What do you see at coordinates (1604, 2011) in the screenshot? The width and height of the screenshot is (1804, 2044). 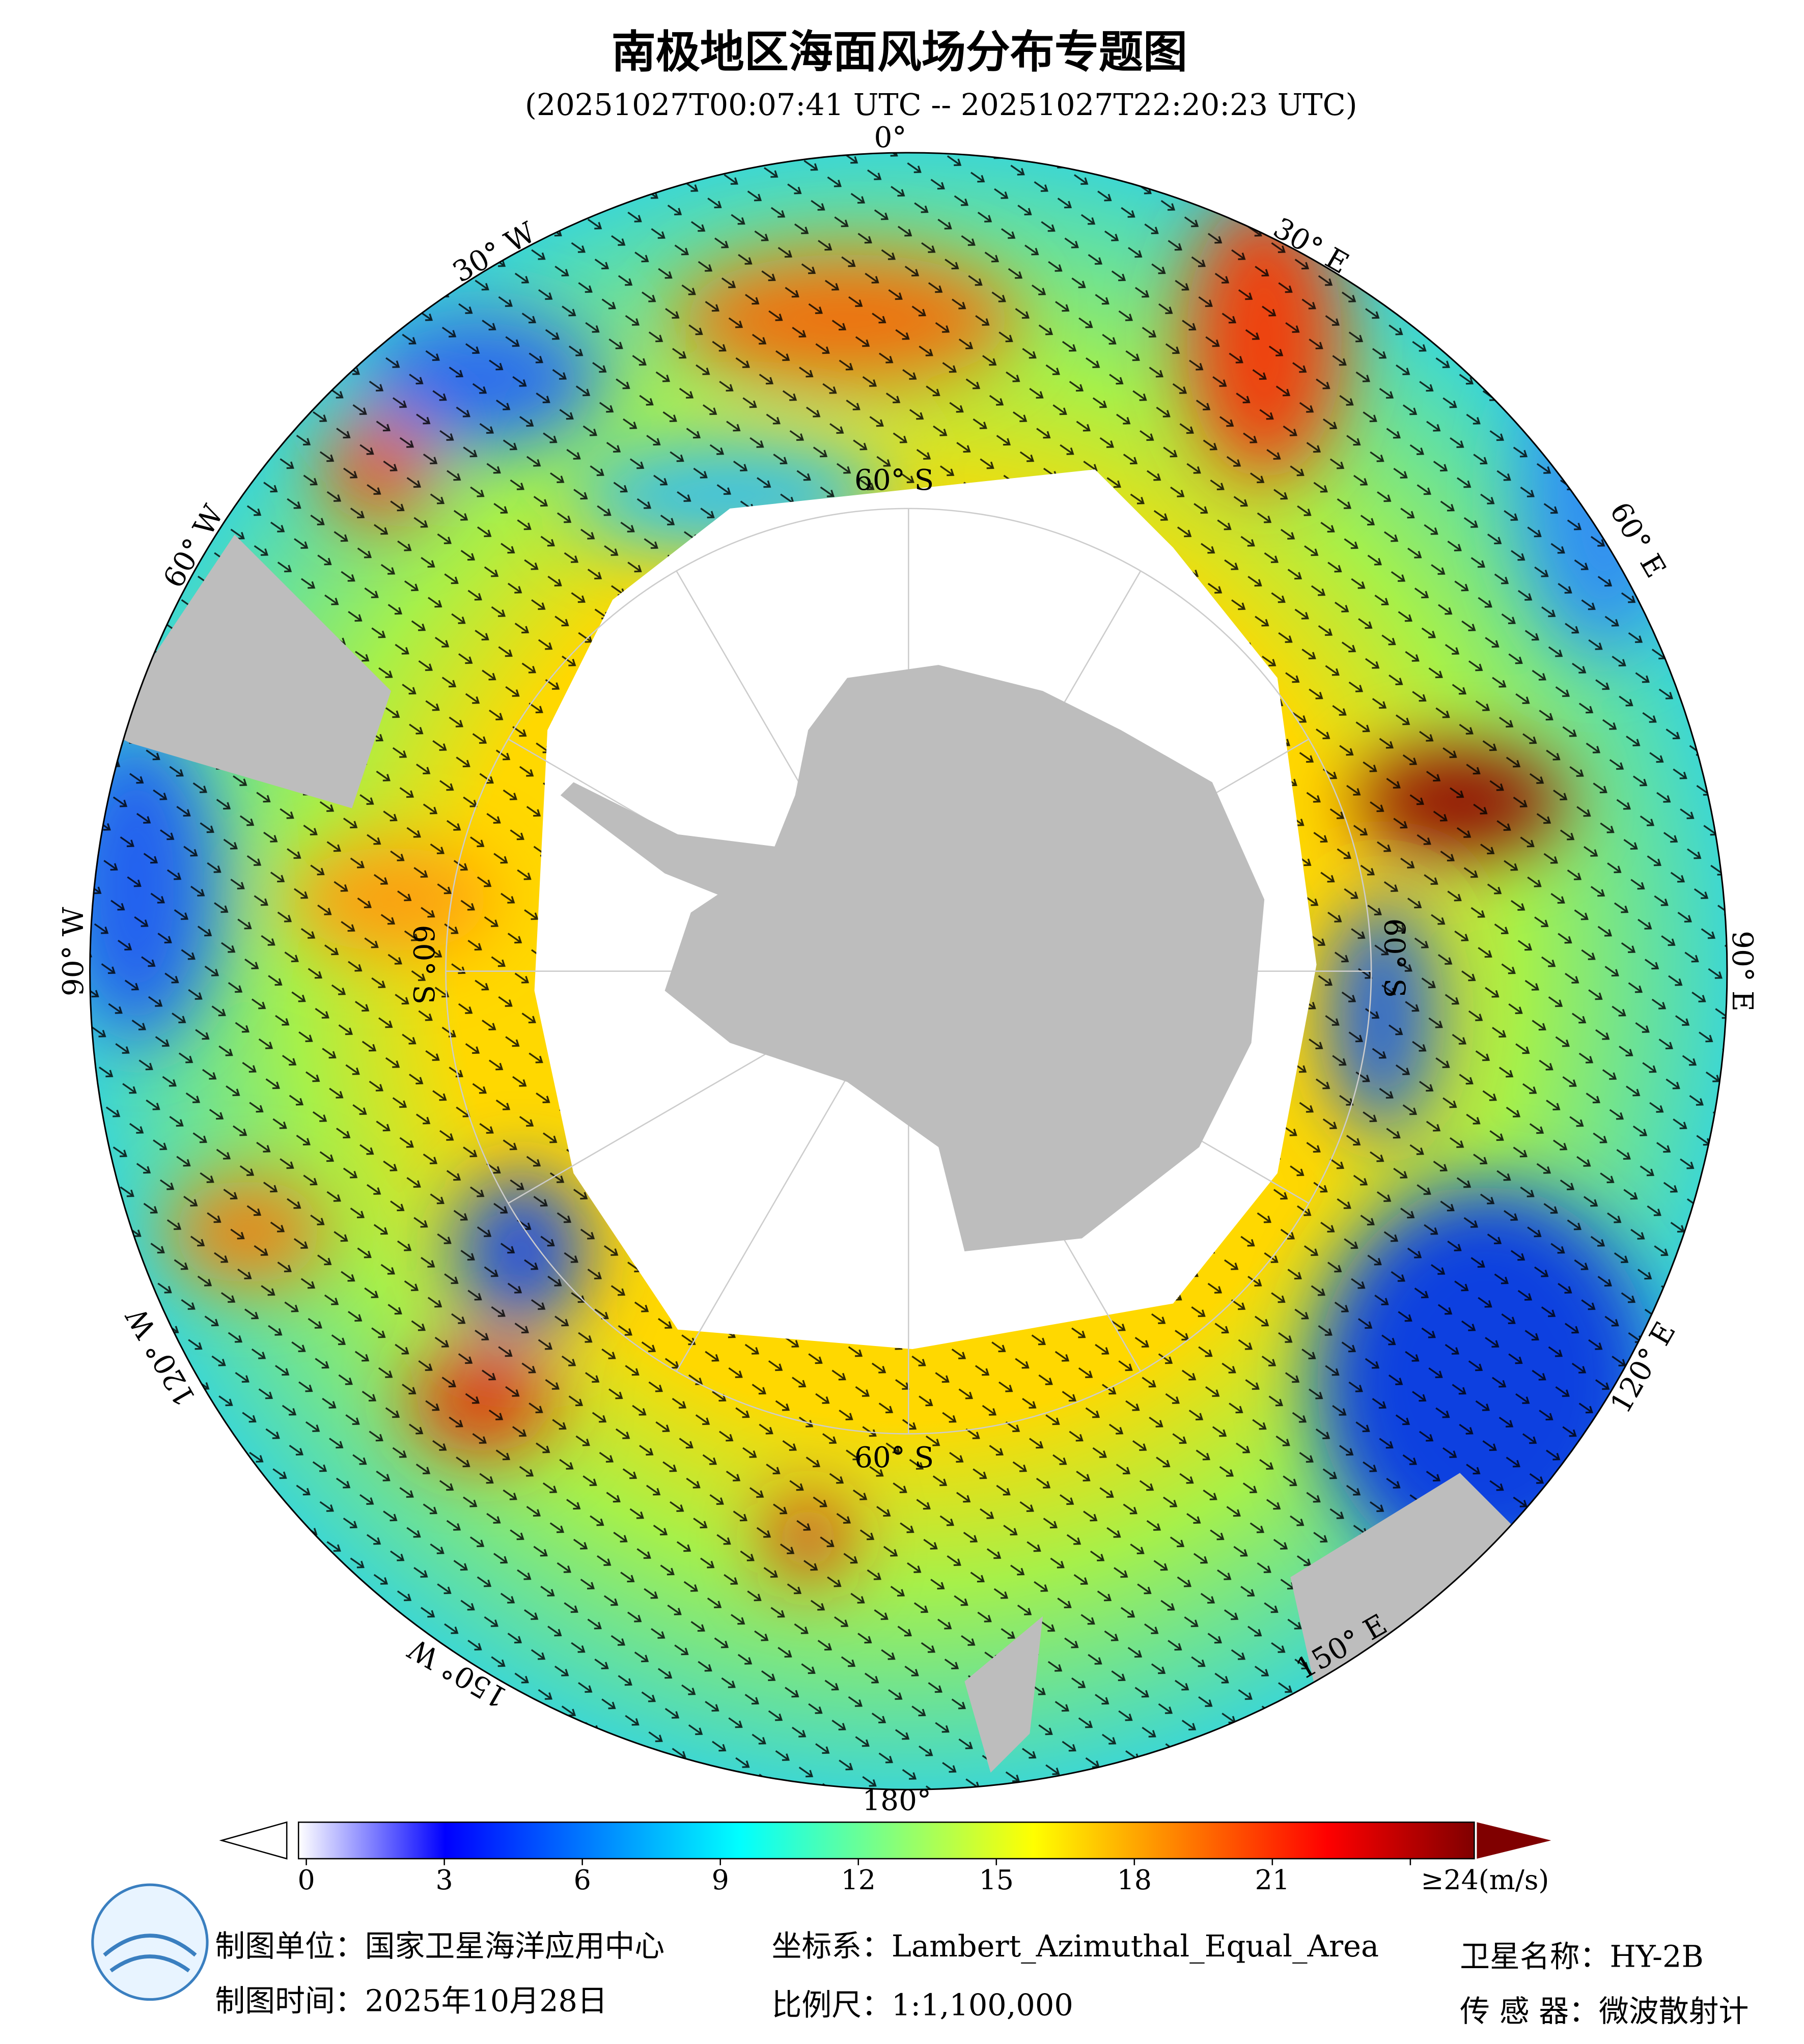 I see `sensor: 传 感 器：微波散射计` at bounding box center [1604, 2011].